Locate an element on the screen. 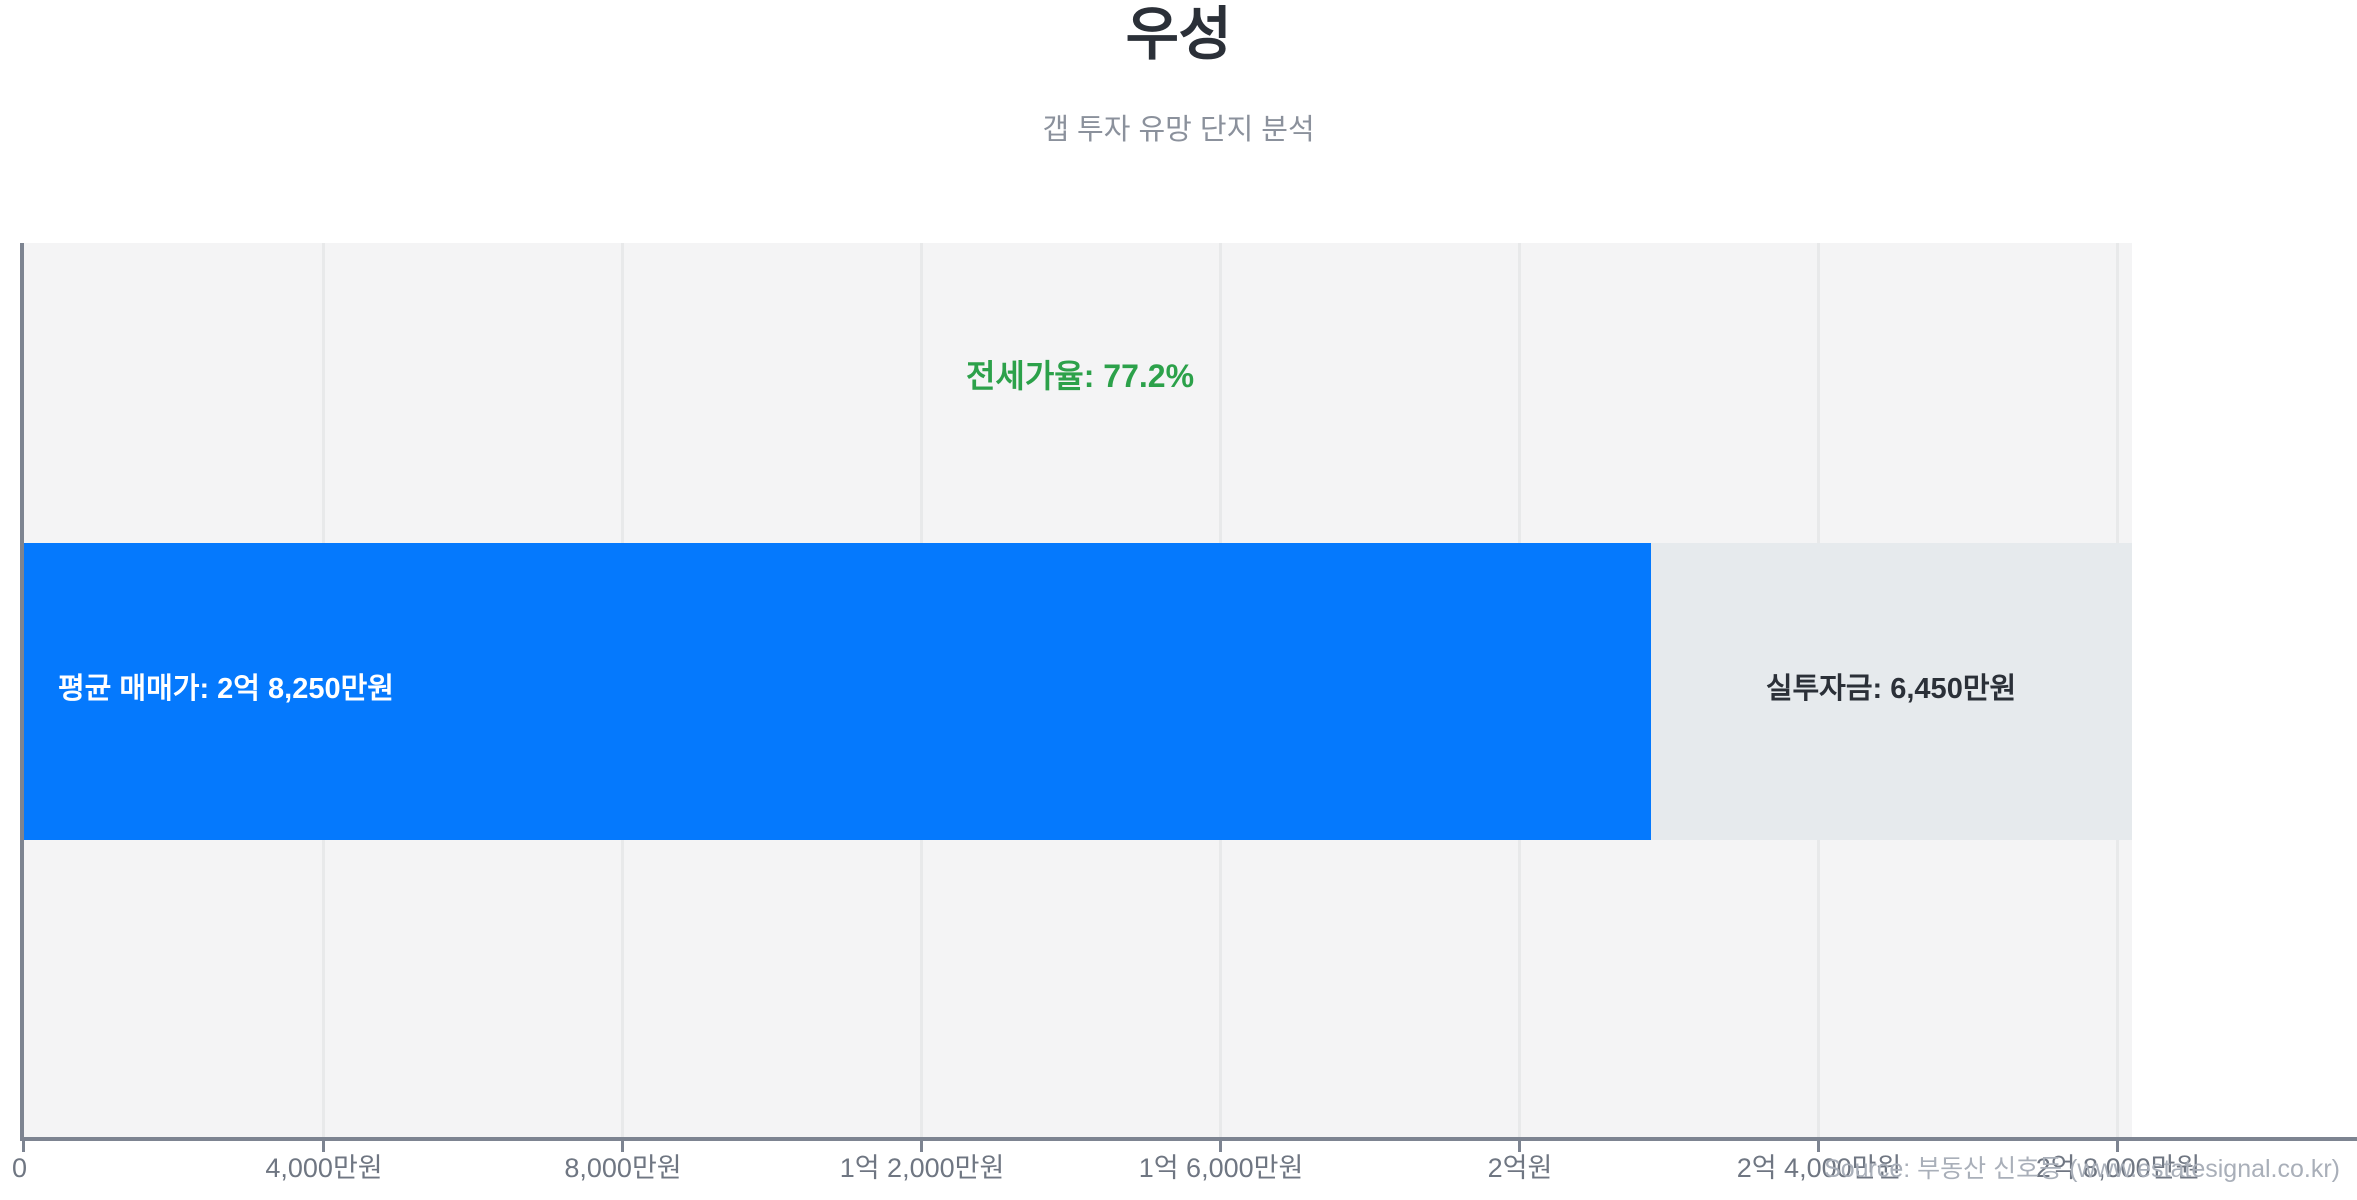 The width and height of the screenshot is (2357, 1200). bar-label-average-price: 평균 매매가: 2억 8,250만원 is located at coordinates (226, 689).